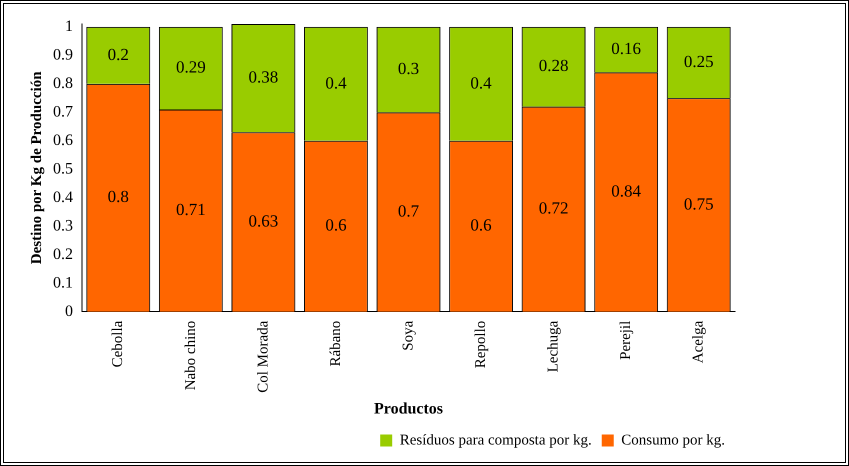 This screenshot has width=849, height=466. Describe the element at coordinates (63, 225) in the screenshot. I see `y-tick-label: 0.3` at that location.